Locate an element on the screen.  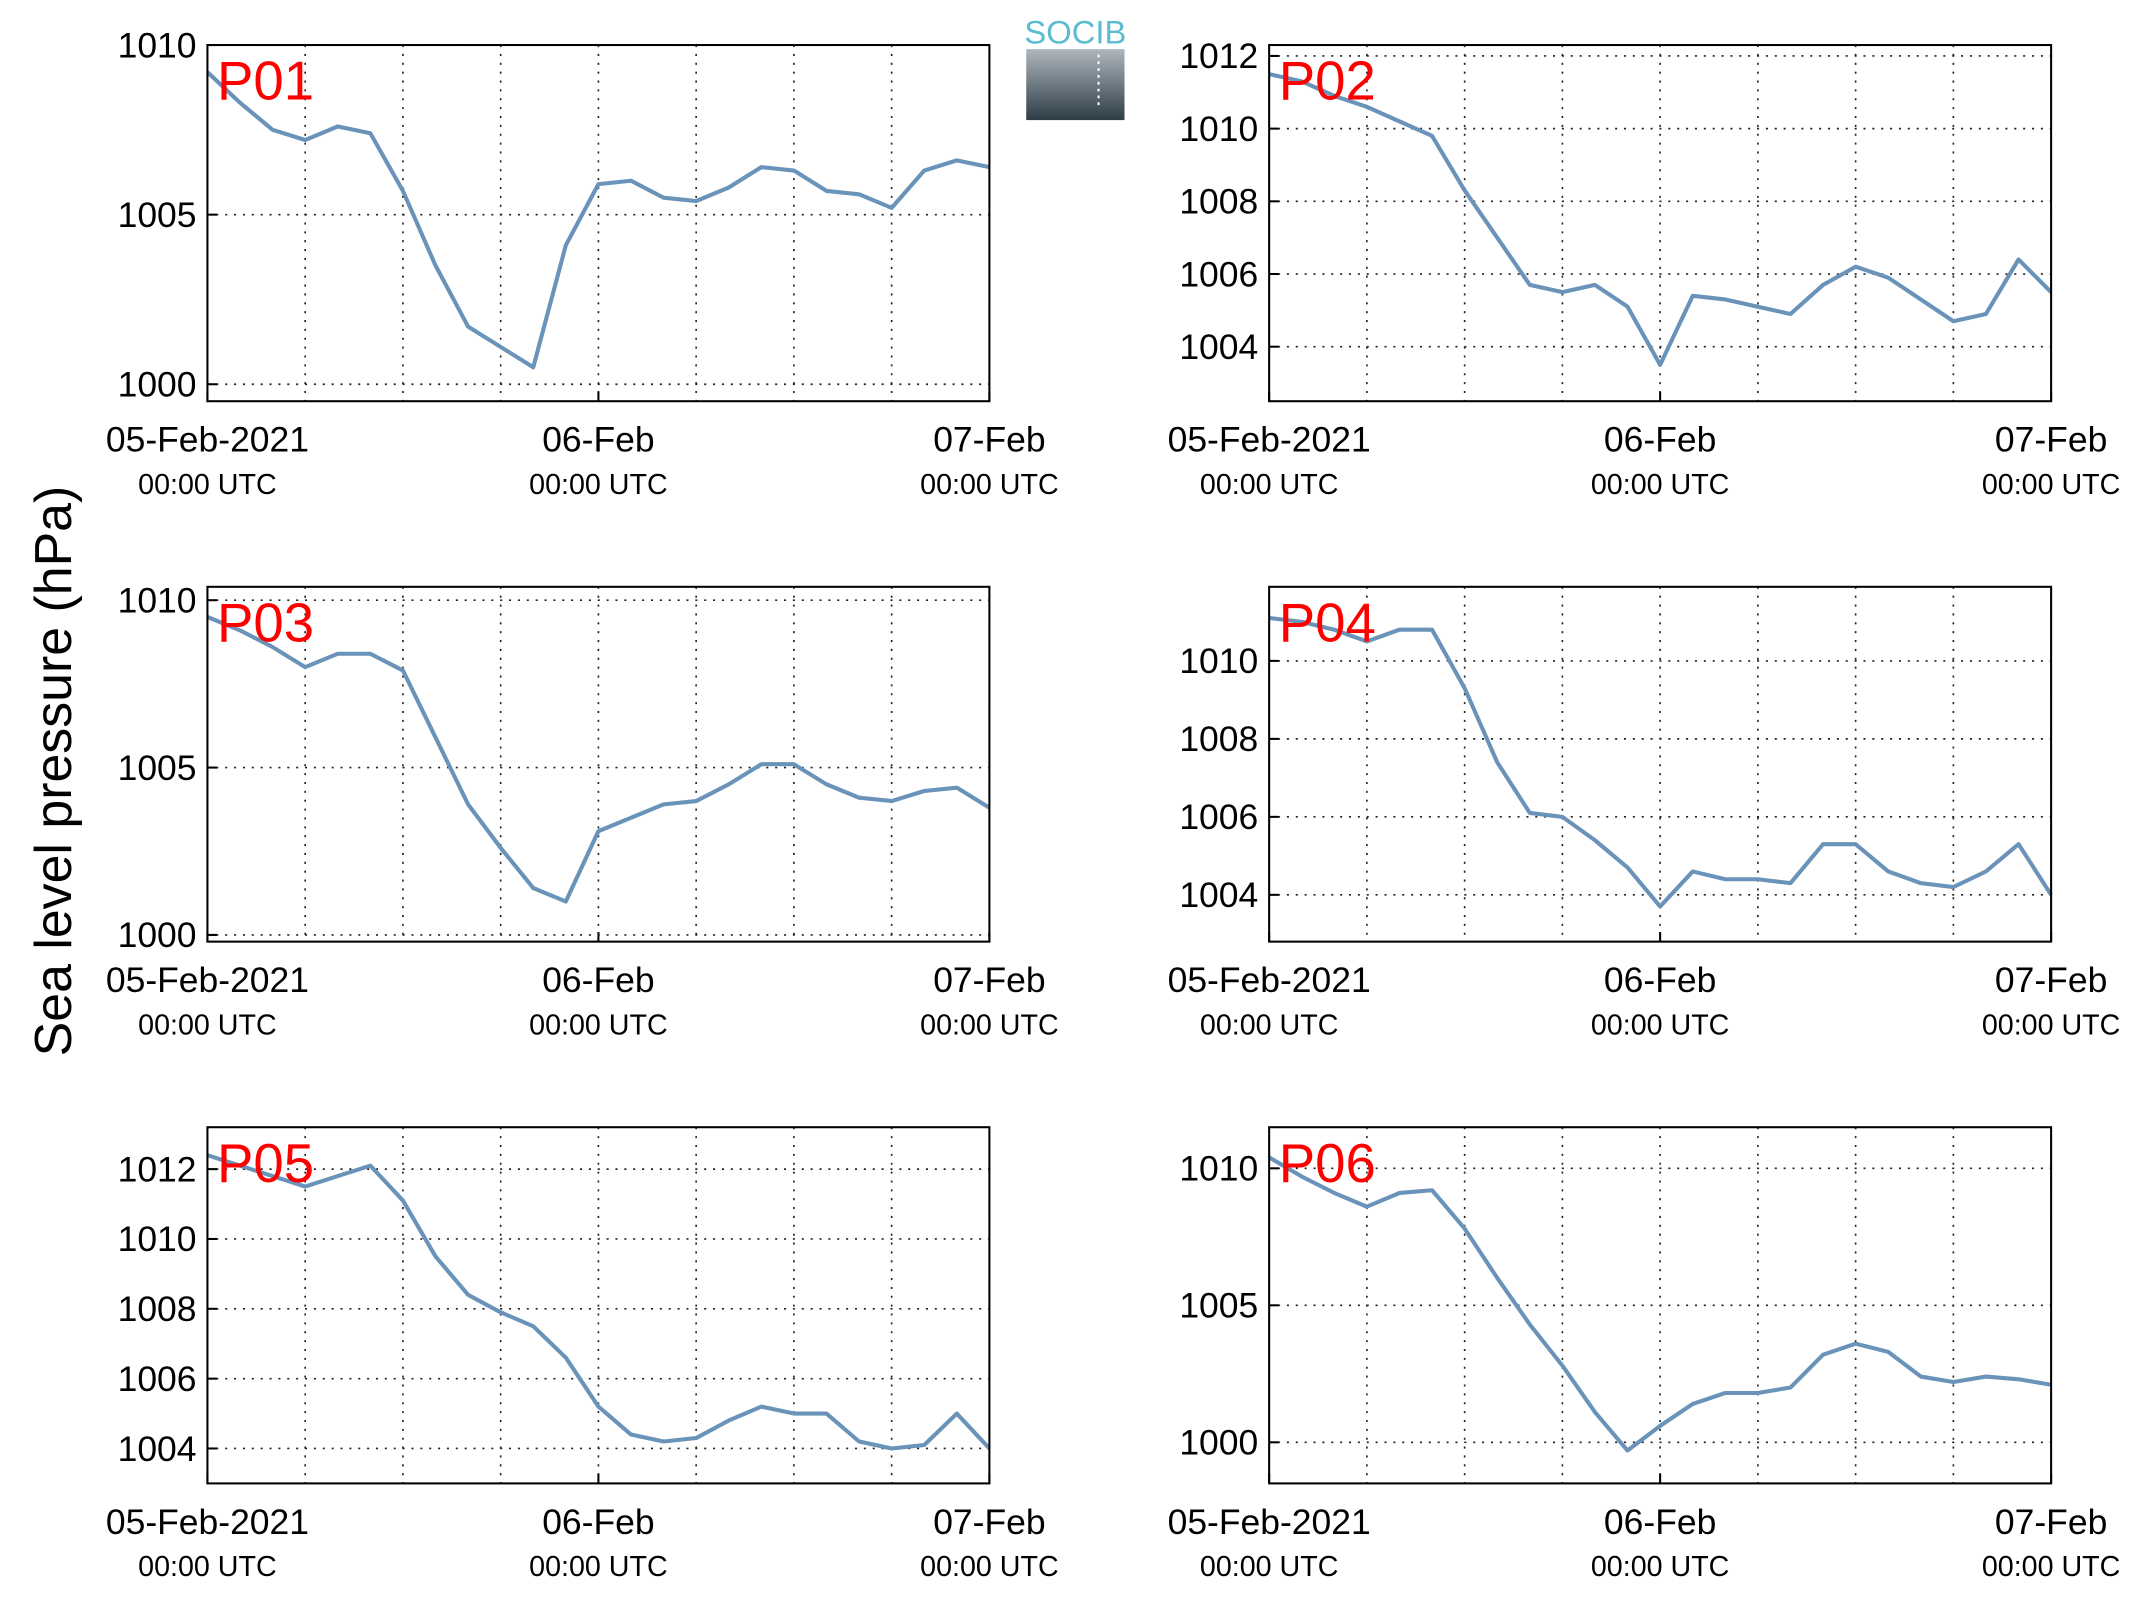
panel-title: P05 is located at coordinates (265, 1163).